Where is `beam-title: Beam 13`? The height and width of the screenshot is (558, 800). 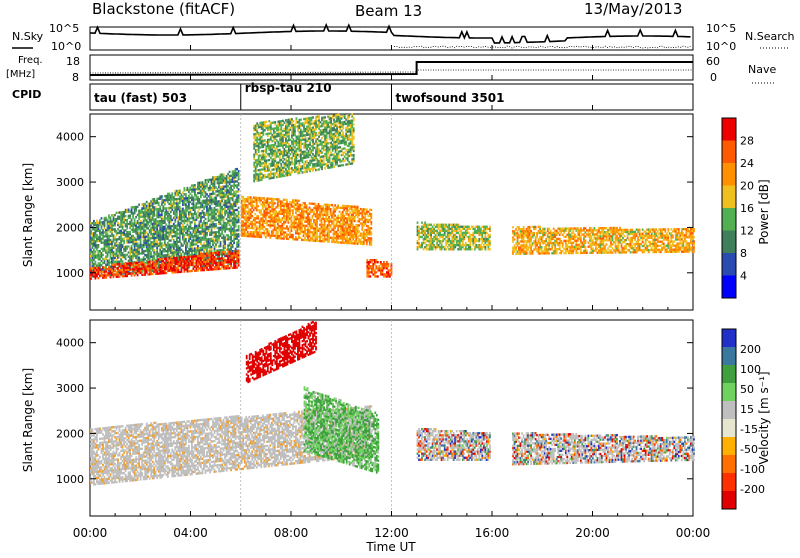 beam-title: Beam 13 is located at coordinates (388, 11).